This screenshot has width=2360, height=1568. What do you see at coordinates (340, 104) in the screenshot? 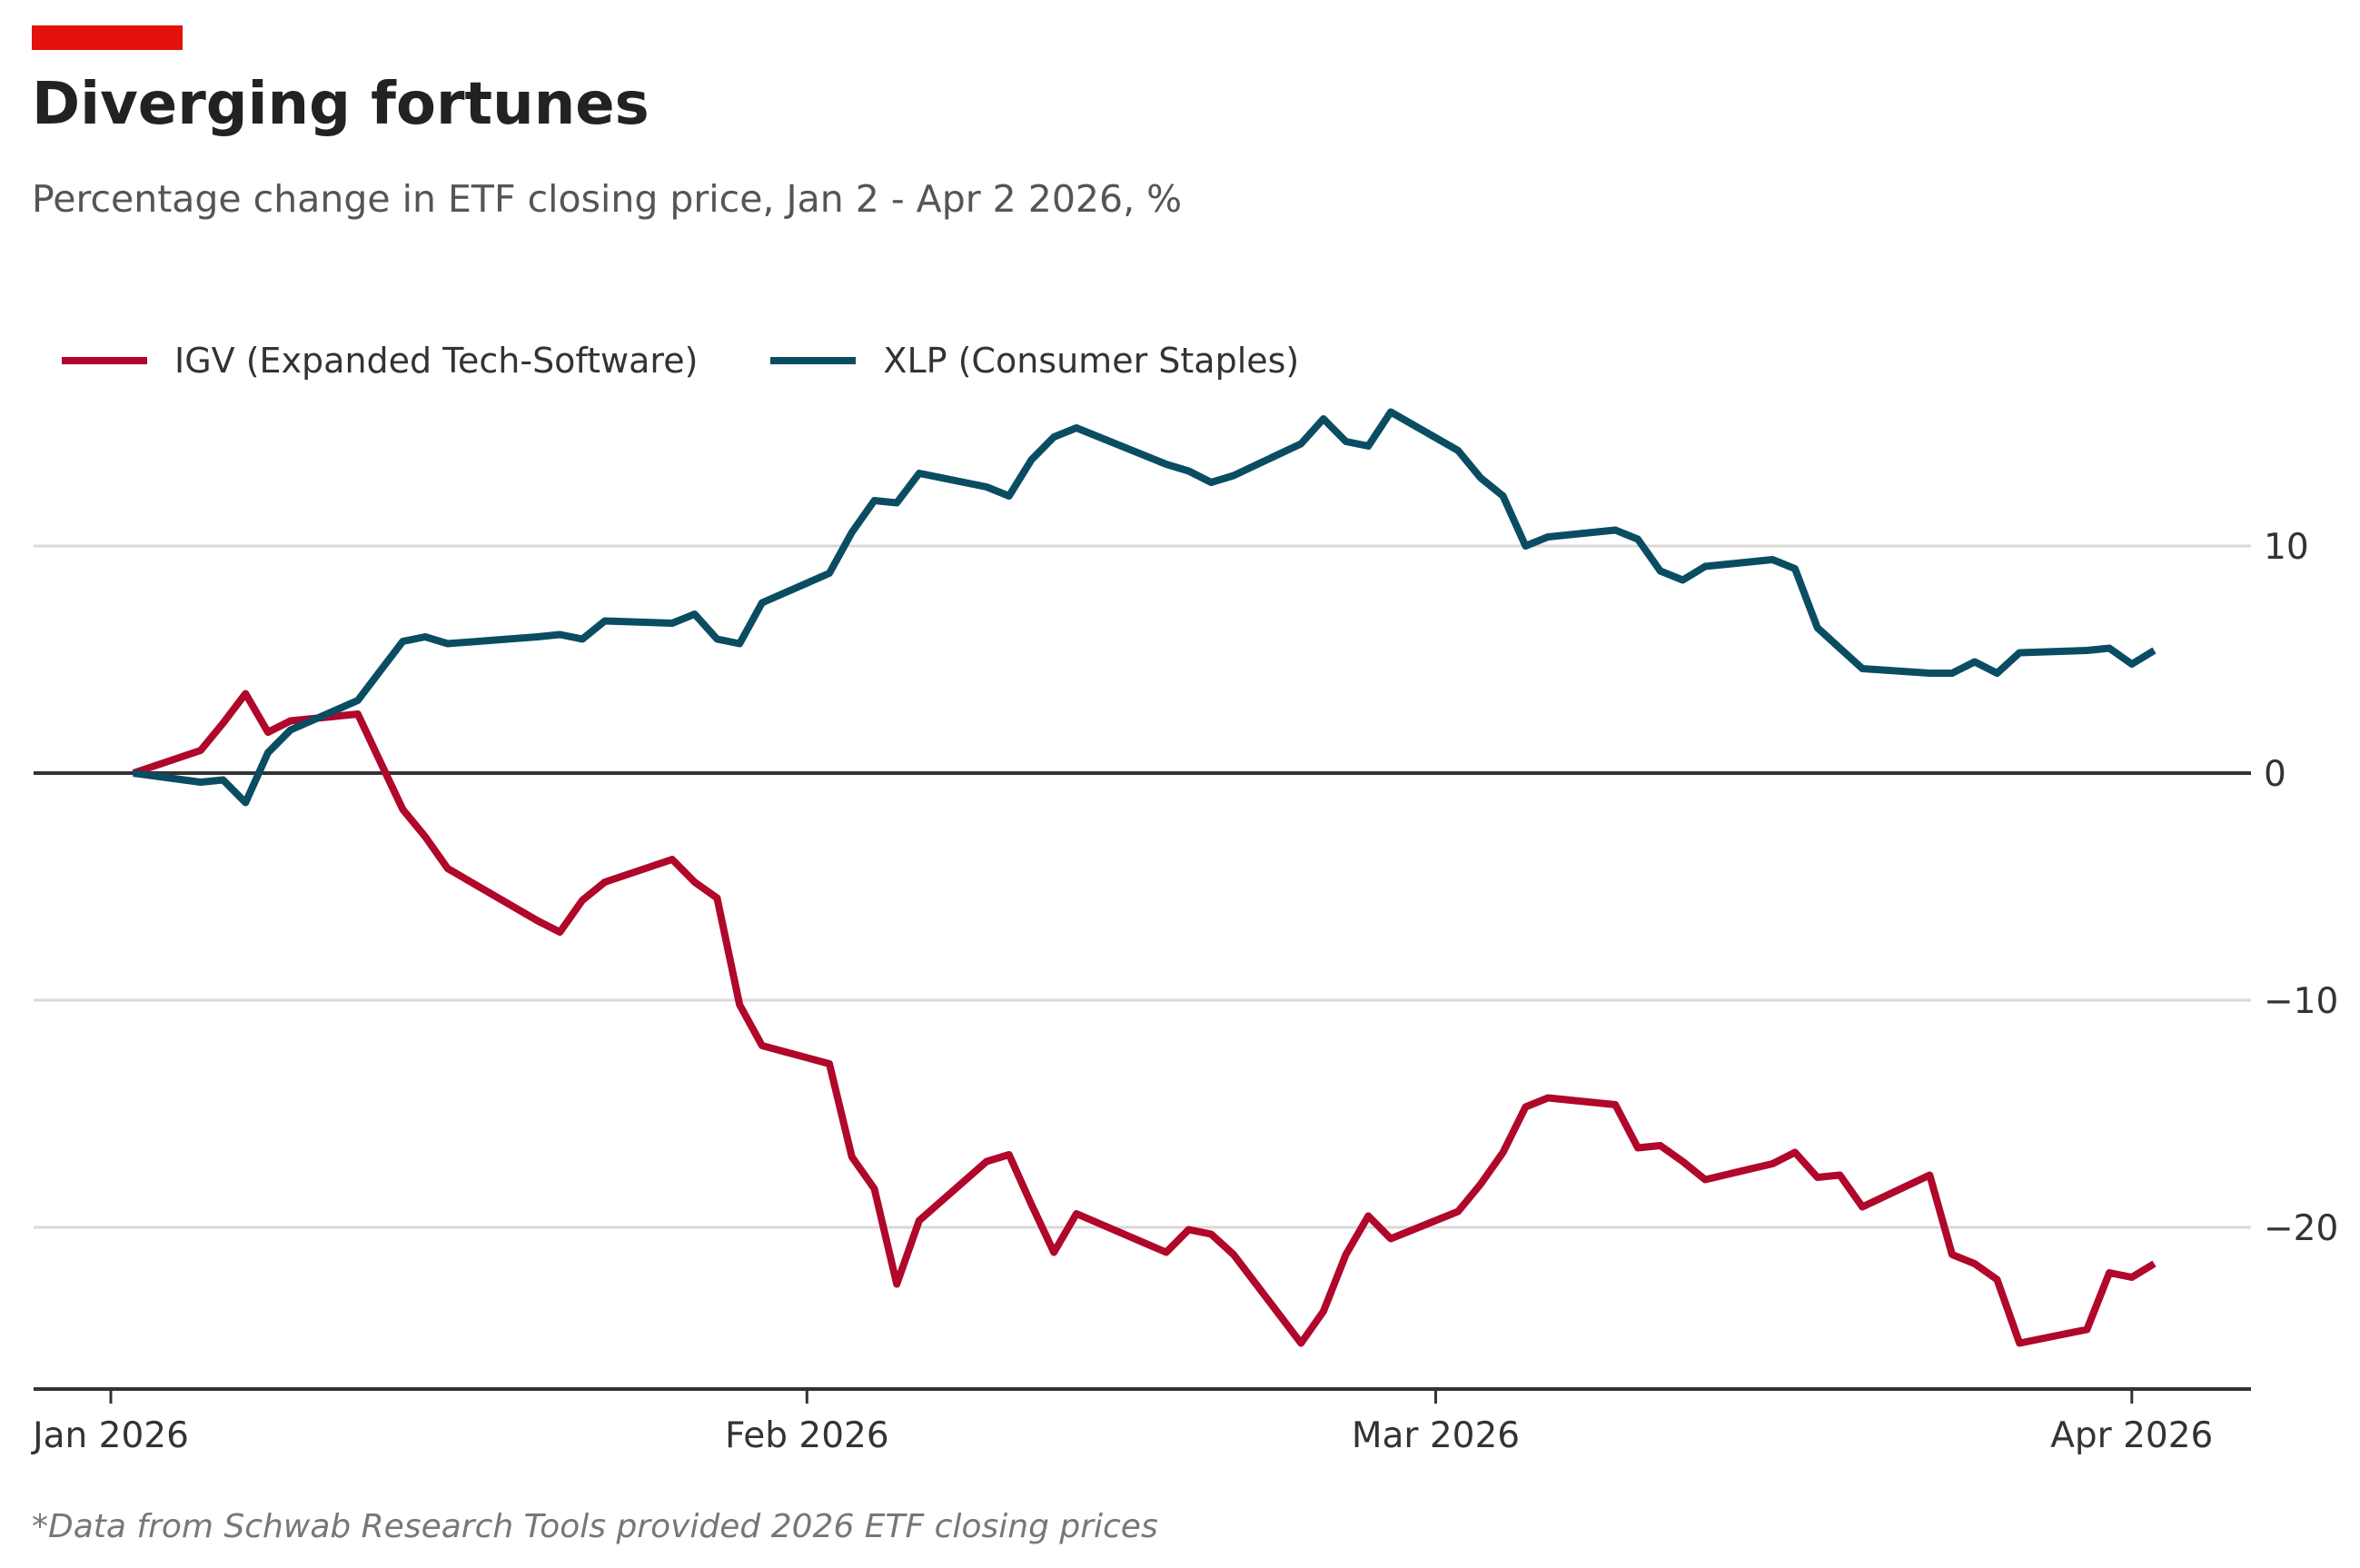
I see `chart-title: Diverging fortunes` at bounding box center [340, 104].